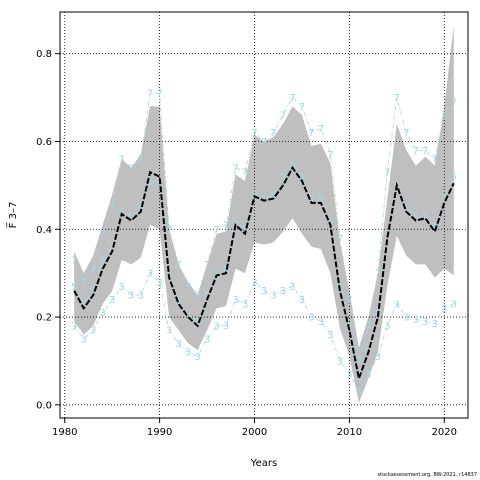  I want to click on y-axis-title: F̅ 3–7, so click(12, 215).